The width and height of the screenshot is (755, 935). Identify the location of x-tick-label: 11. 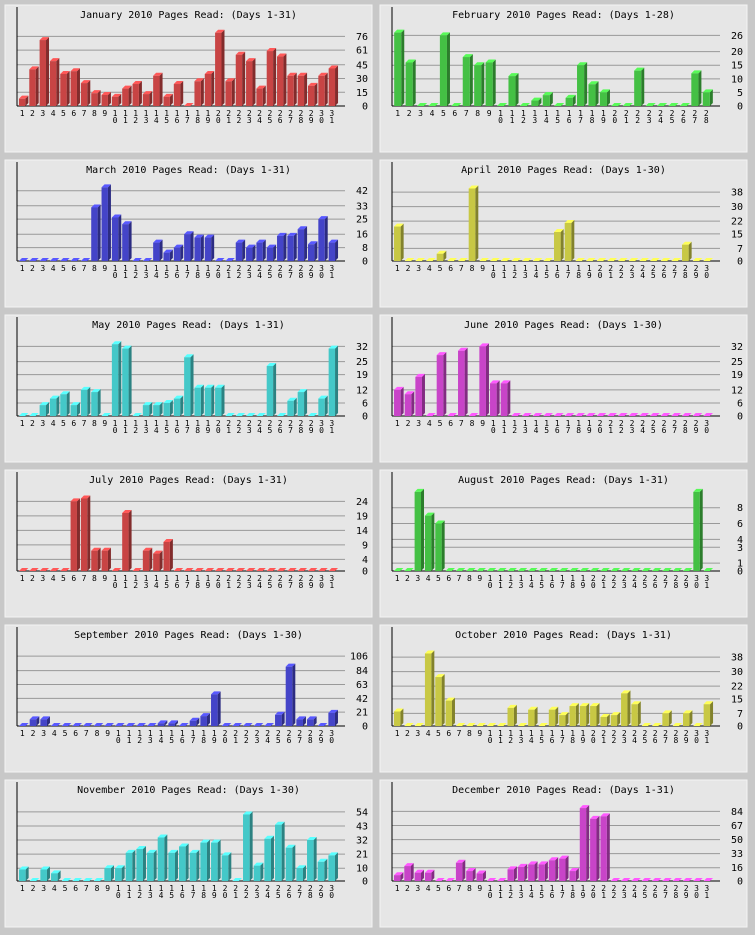
(504, 426).